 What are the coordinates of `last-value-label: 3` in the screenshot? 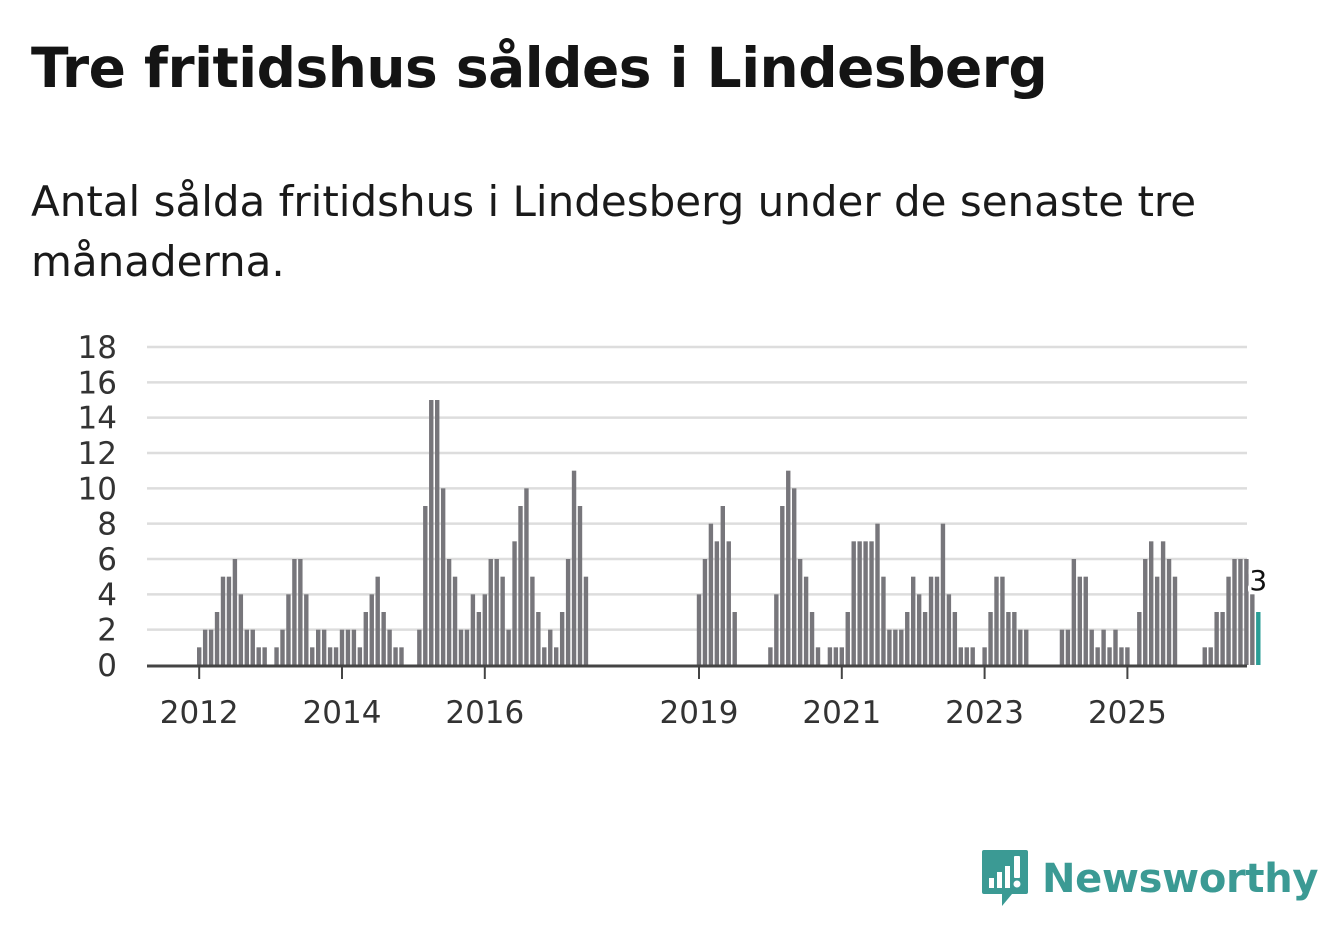 It's located at (1258, 580).